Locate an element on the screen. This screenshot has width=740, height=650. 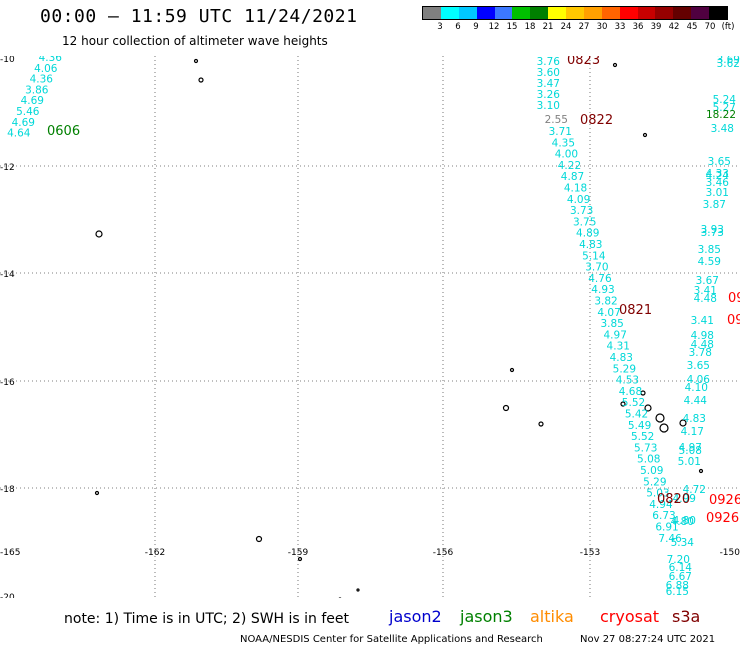
legend-label: 27 is located at coordinates (584, 27).